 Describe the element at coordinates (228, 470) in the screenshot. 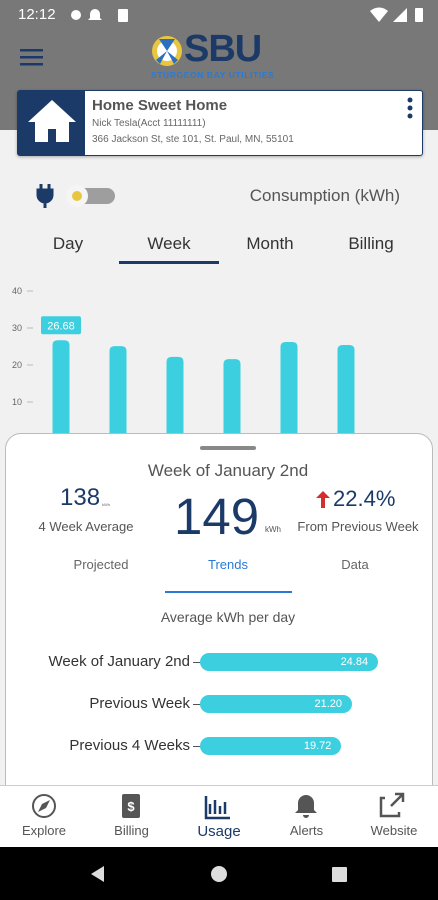

I see `period-title: Week of January 2nd` at that location.